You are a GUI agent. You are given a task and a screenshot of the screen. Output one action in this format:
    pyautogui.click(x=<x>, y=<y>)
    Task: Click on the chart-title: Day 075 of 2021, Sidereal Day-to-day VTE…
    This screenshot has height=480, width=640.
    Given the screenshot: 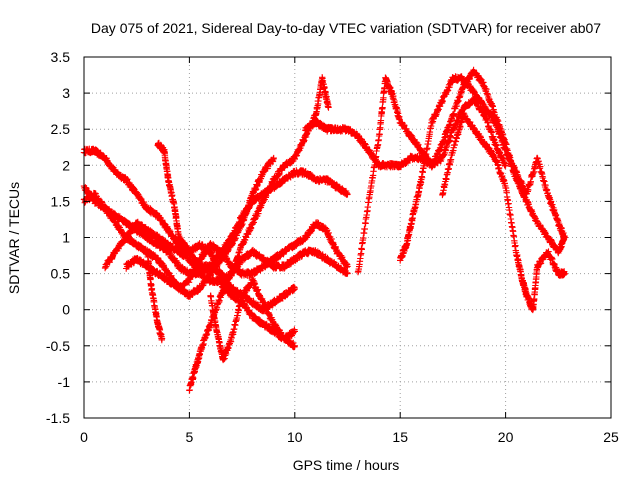 What is the action you would take?
    pyautogui.click(x=346, y=28)
    